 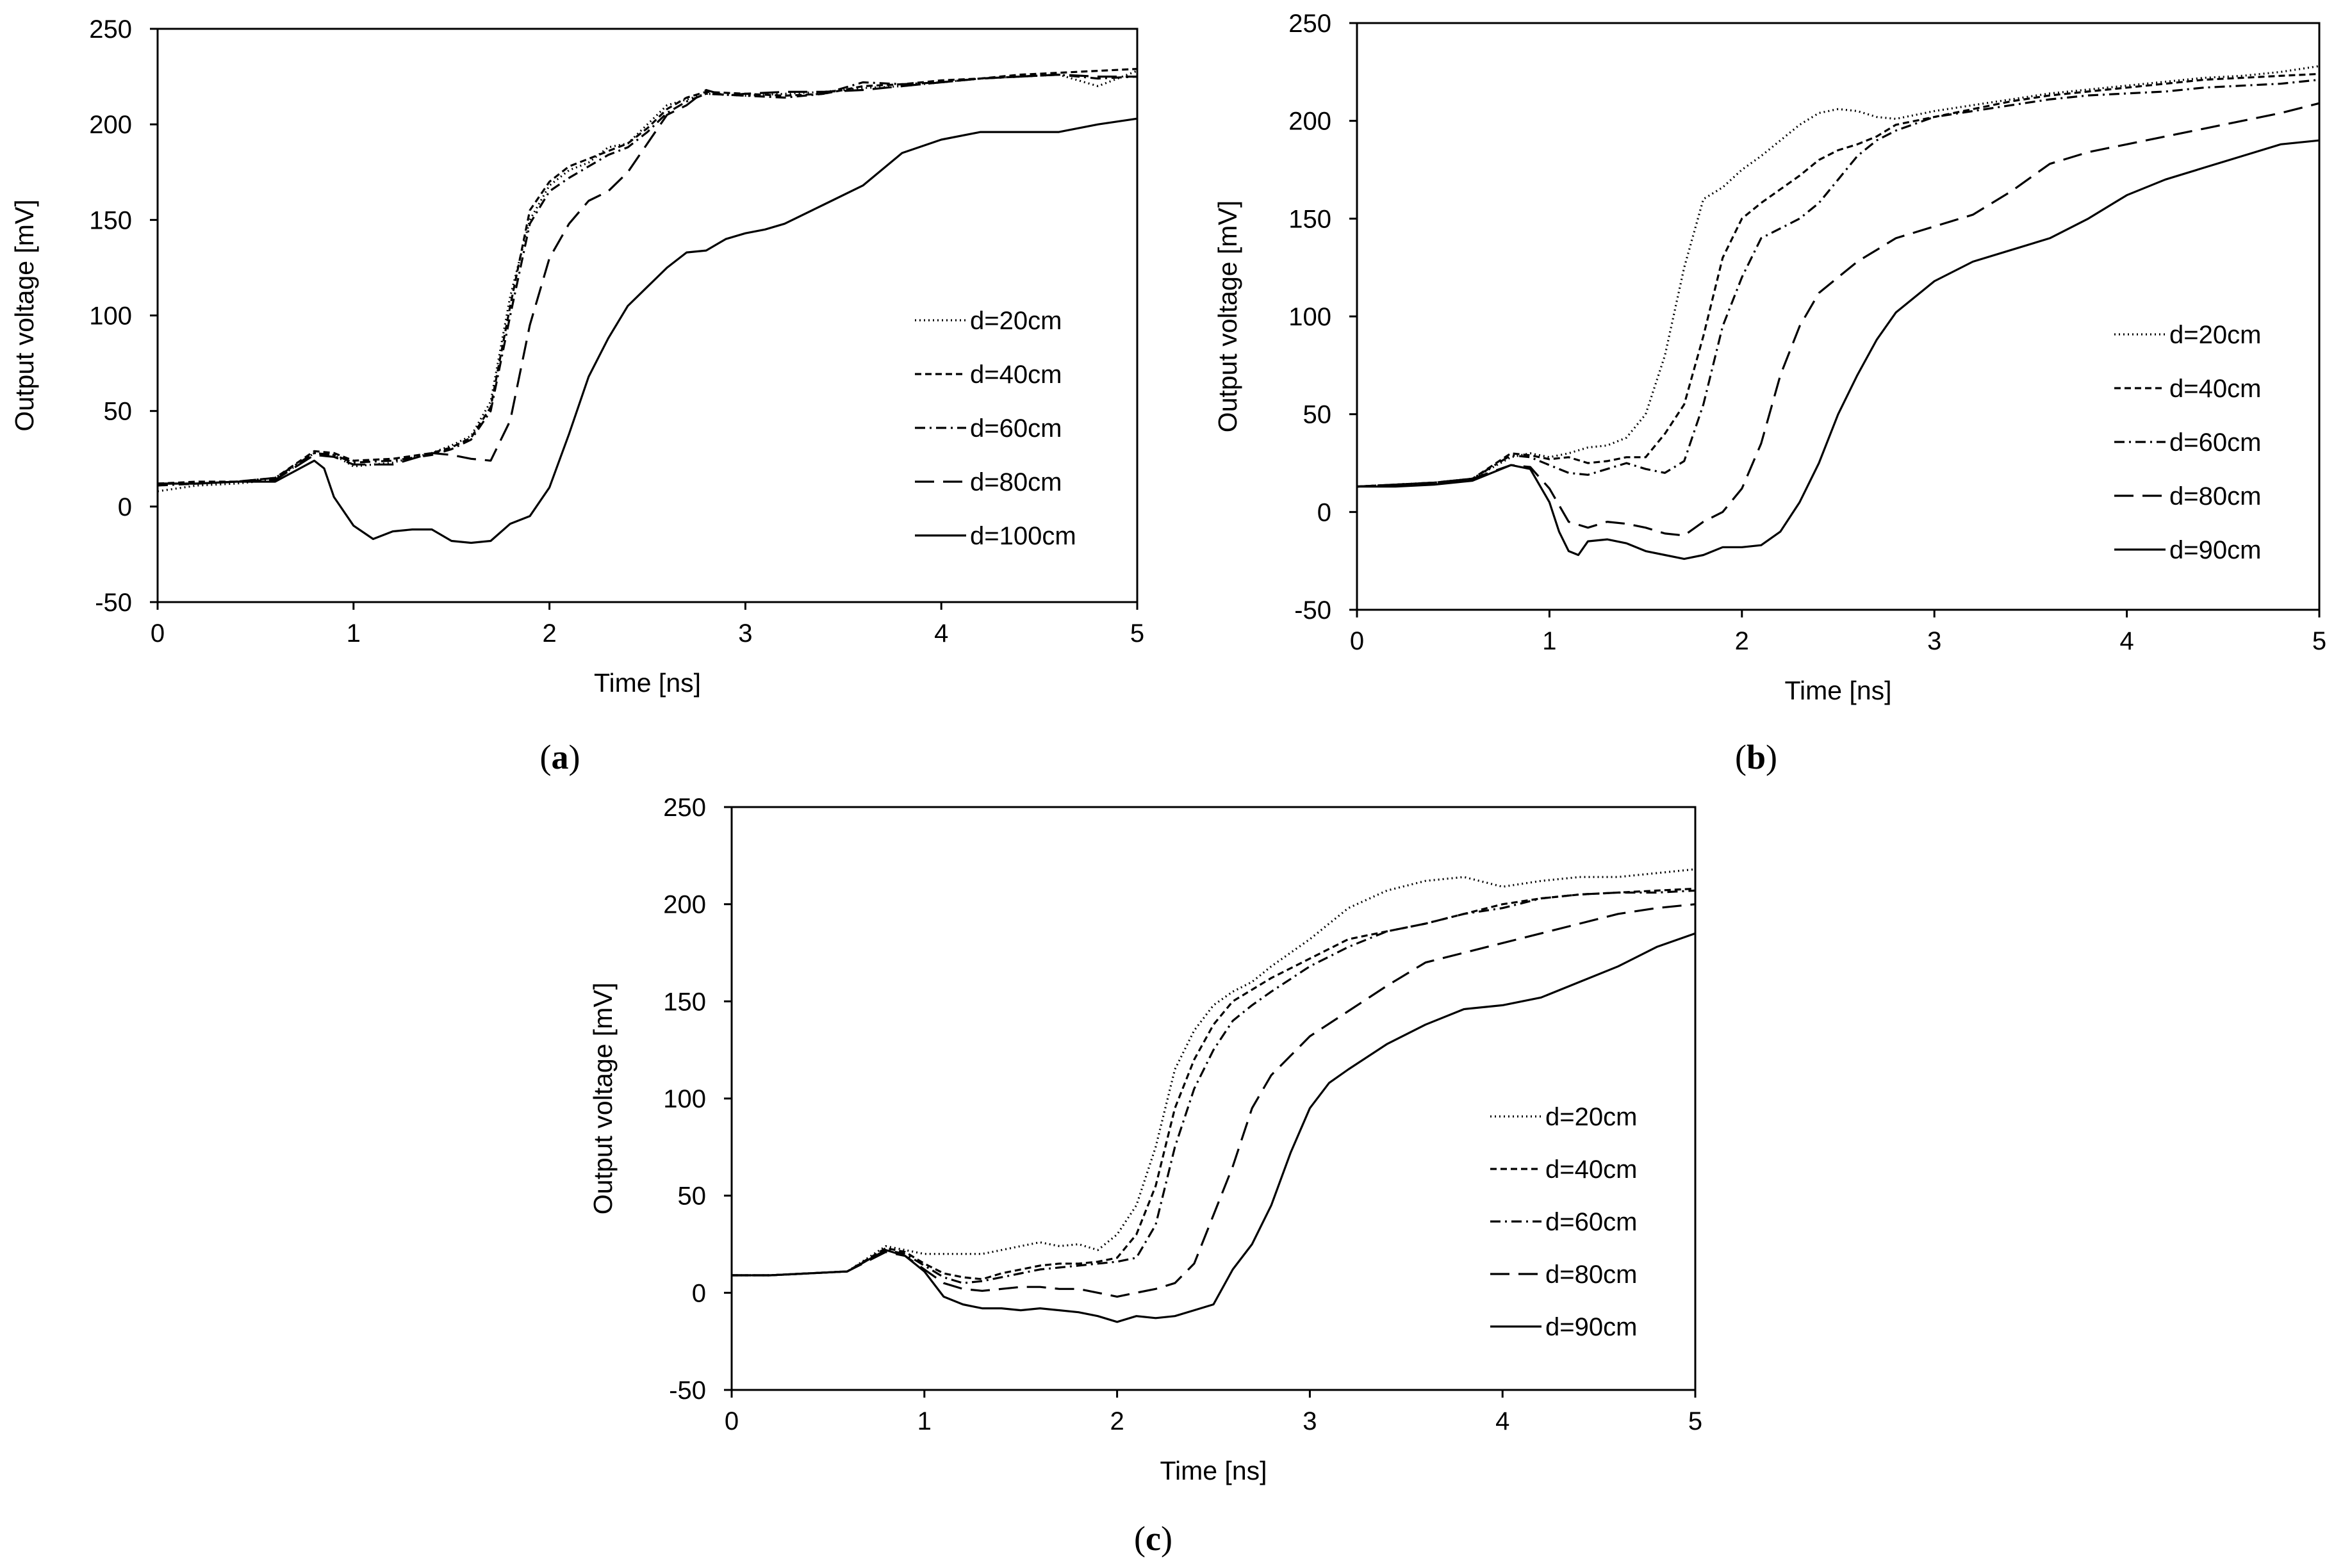 What do you see at coordinates (1756, 757) in the screenshot?
I see `figure-caption: (b)` at bounding box center [1756, 757].